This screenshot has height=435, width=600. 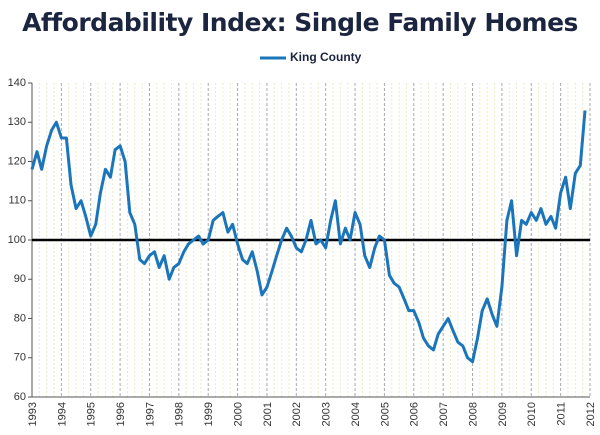 What do you see at coordinates (532, 414) in the screenshot?
I see `x-tick-label: 2010` at bounding box center [532, 414].